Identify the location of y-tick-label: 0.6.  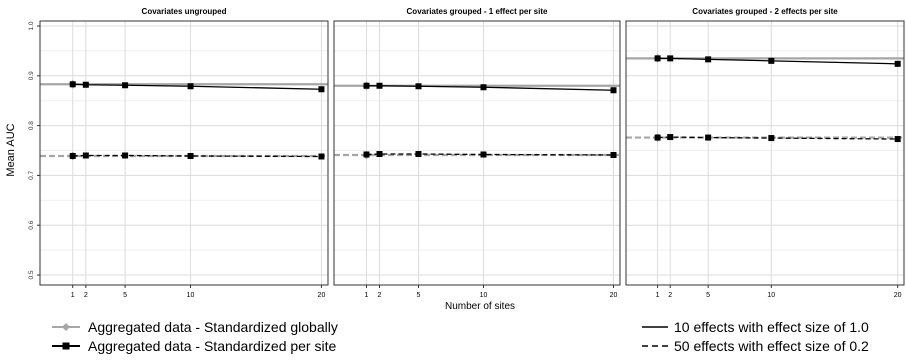
(31, 224).